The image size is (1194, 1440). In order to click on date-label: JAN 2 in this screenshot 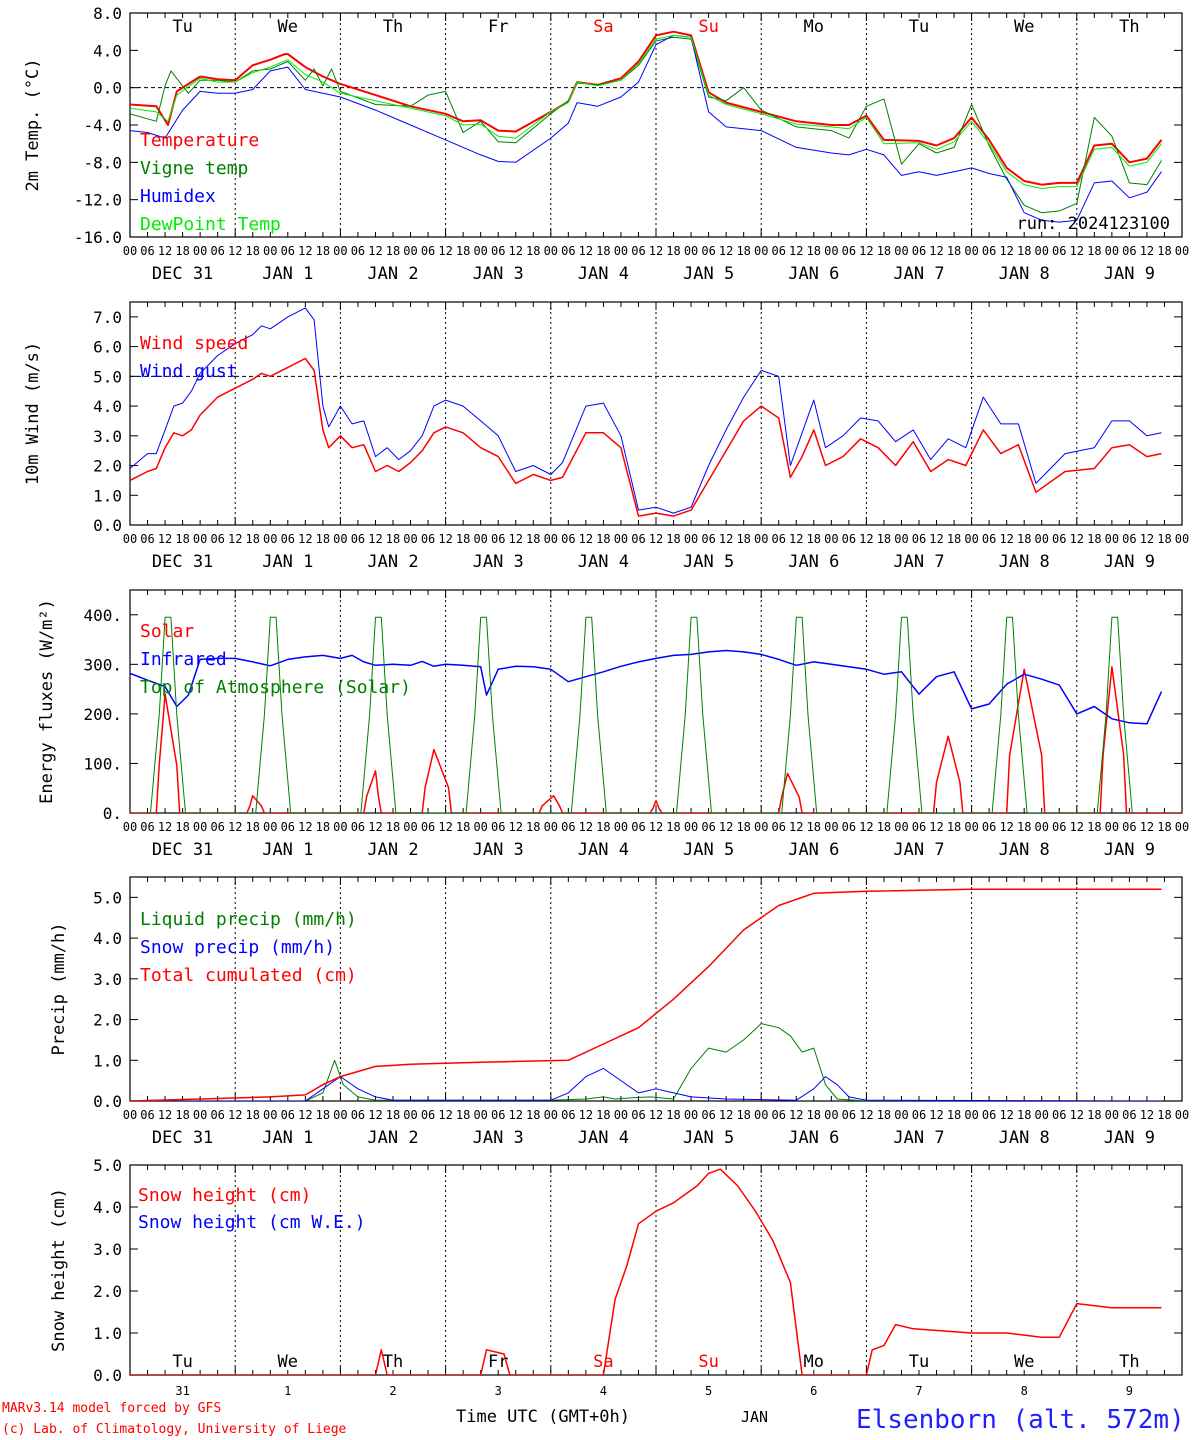, I will do `click(392, 274)`.